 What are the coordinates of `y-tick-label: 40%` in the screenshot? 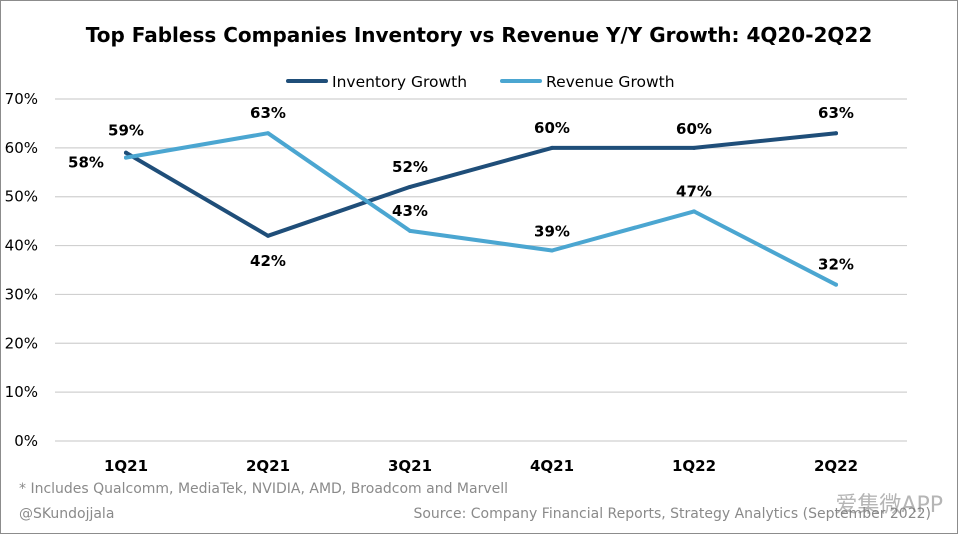 It's located at (21, 246).